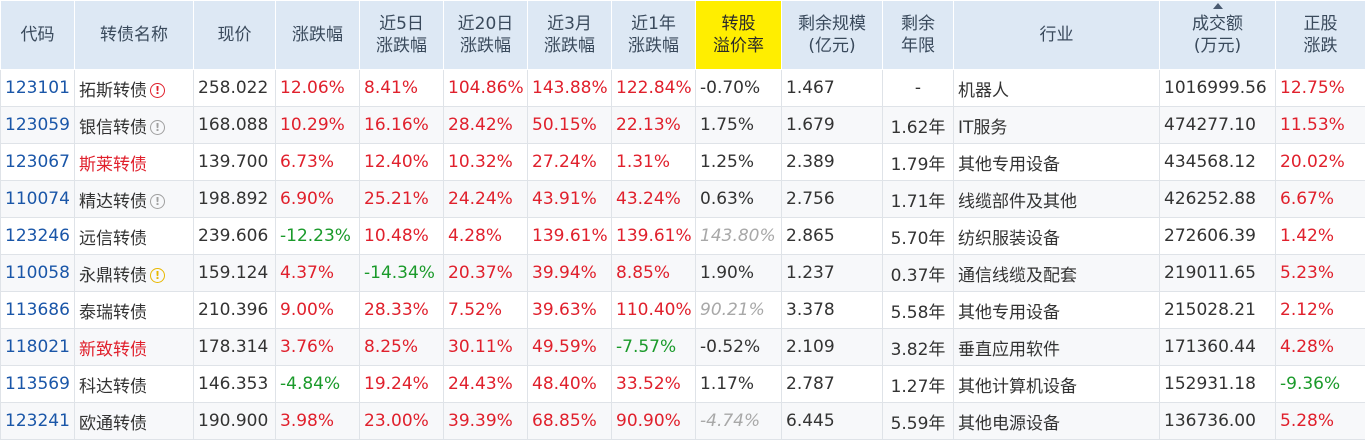  What do you see at coordinates (1320, 35) in the screenshot?
I see `col-stock-change: 正股 涨跌` at bounding box center [1320, 35].